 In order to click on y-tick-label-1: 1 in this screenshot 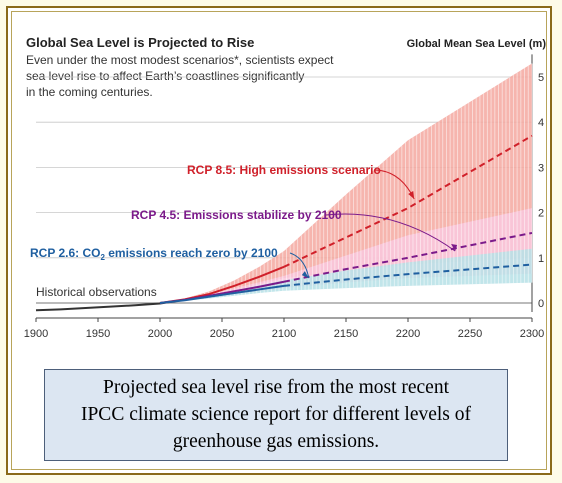, I will do `click(541, 259)`.